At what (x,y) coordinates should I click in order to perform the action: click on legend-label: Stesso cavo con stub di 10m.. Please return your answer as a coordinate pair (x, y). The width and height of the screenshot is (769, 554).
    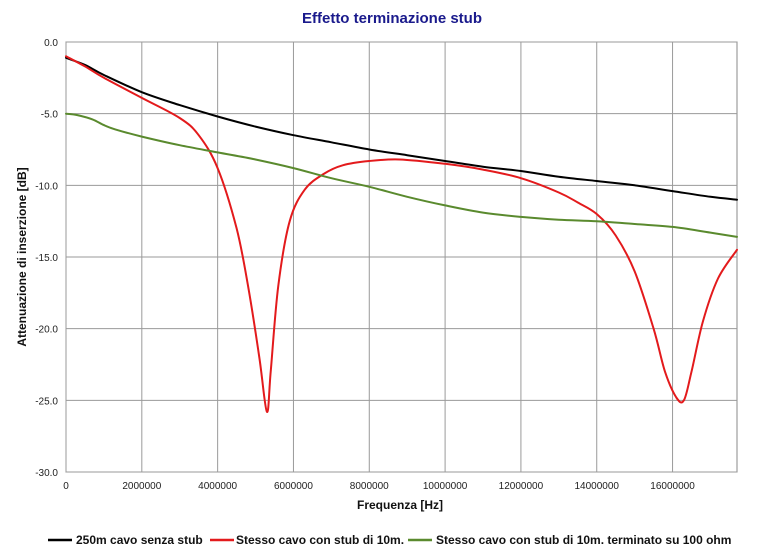
    Looking at the image, I should click on (320, 540).